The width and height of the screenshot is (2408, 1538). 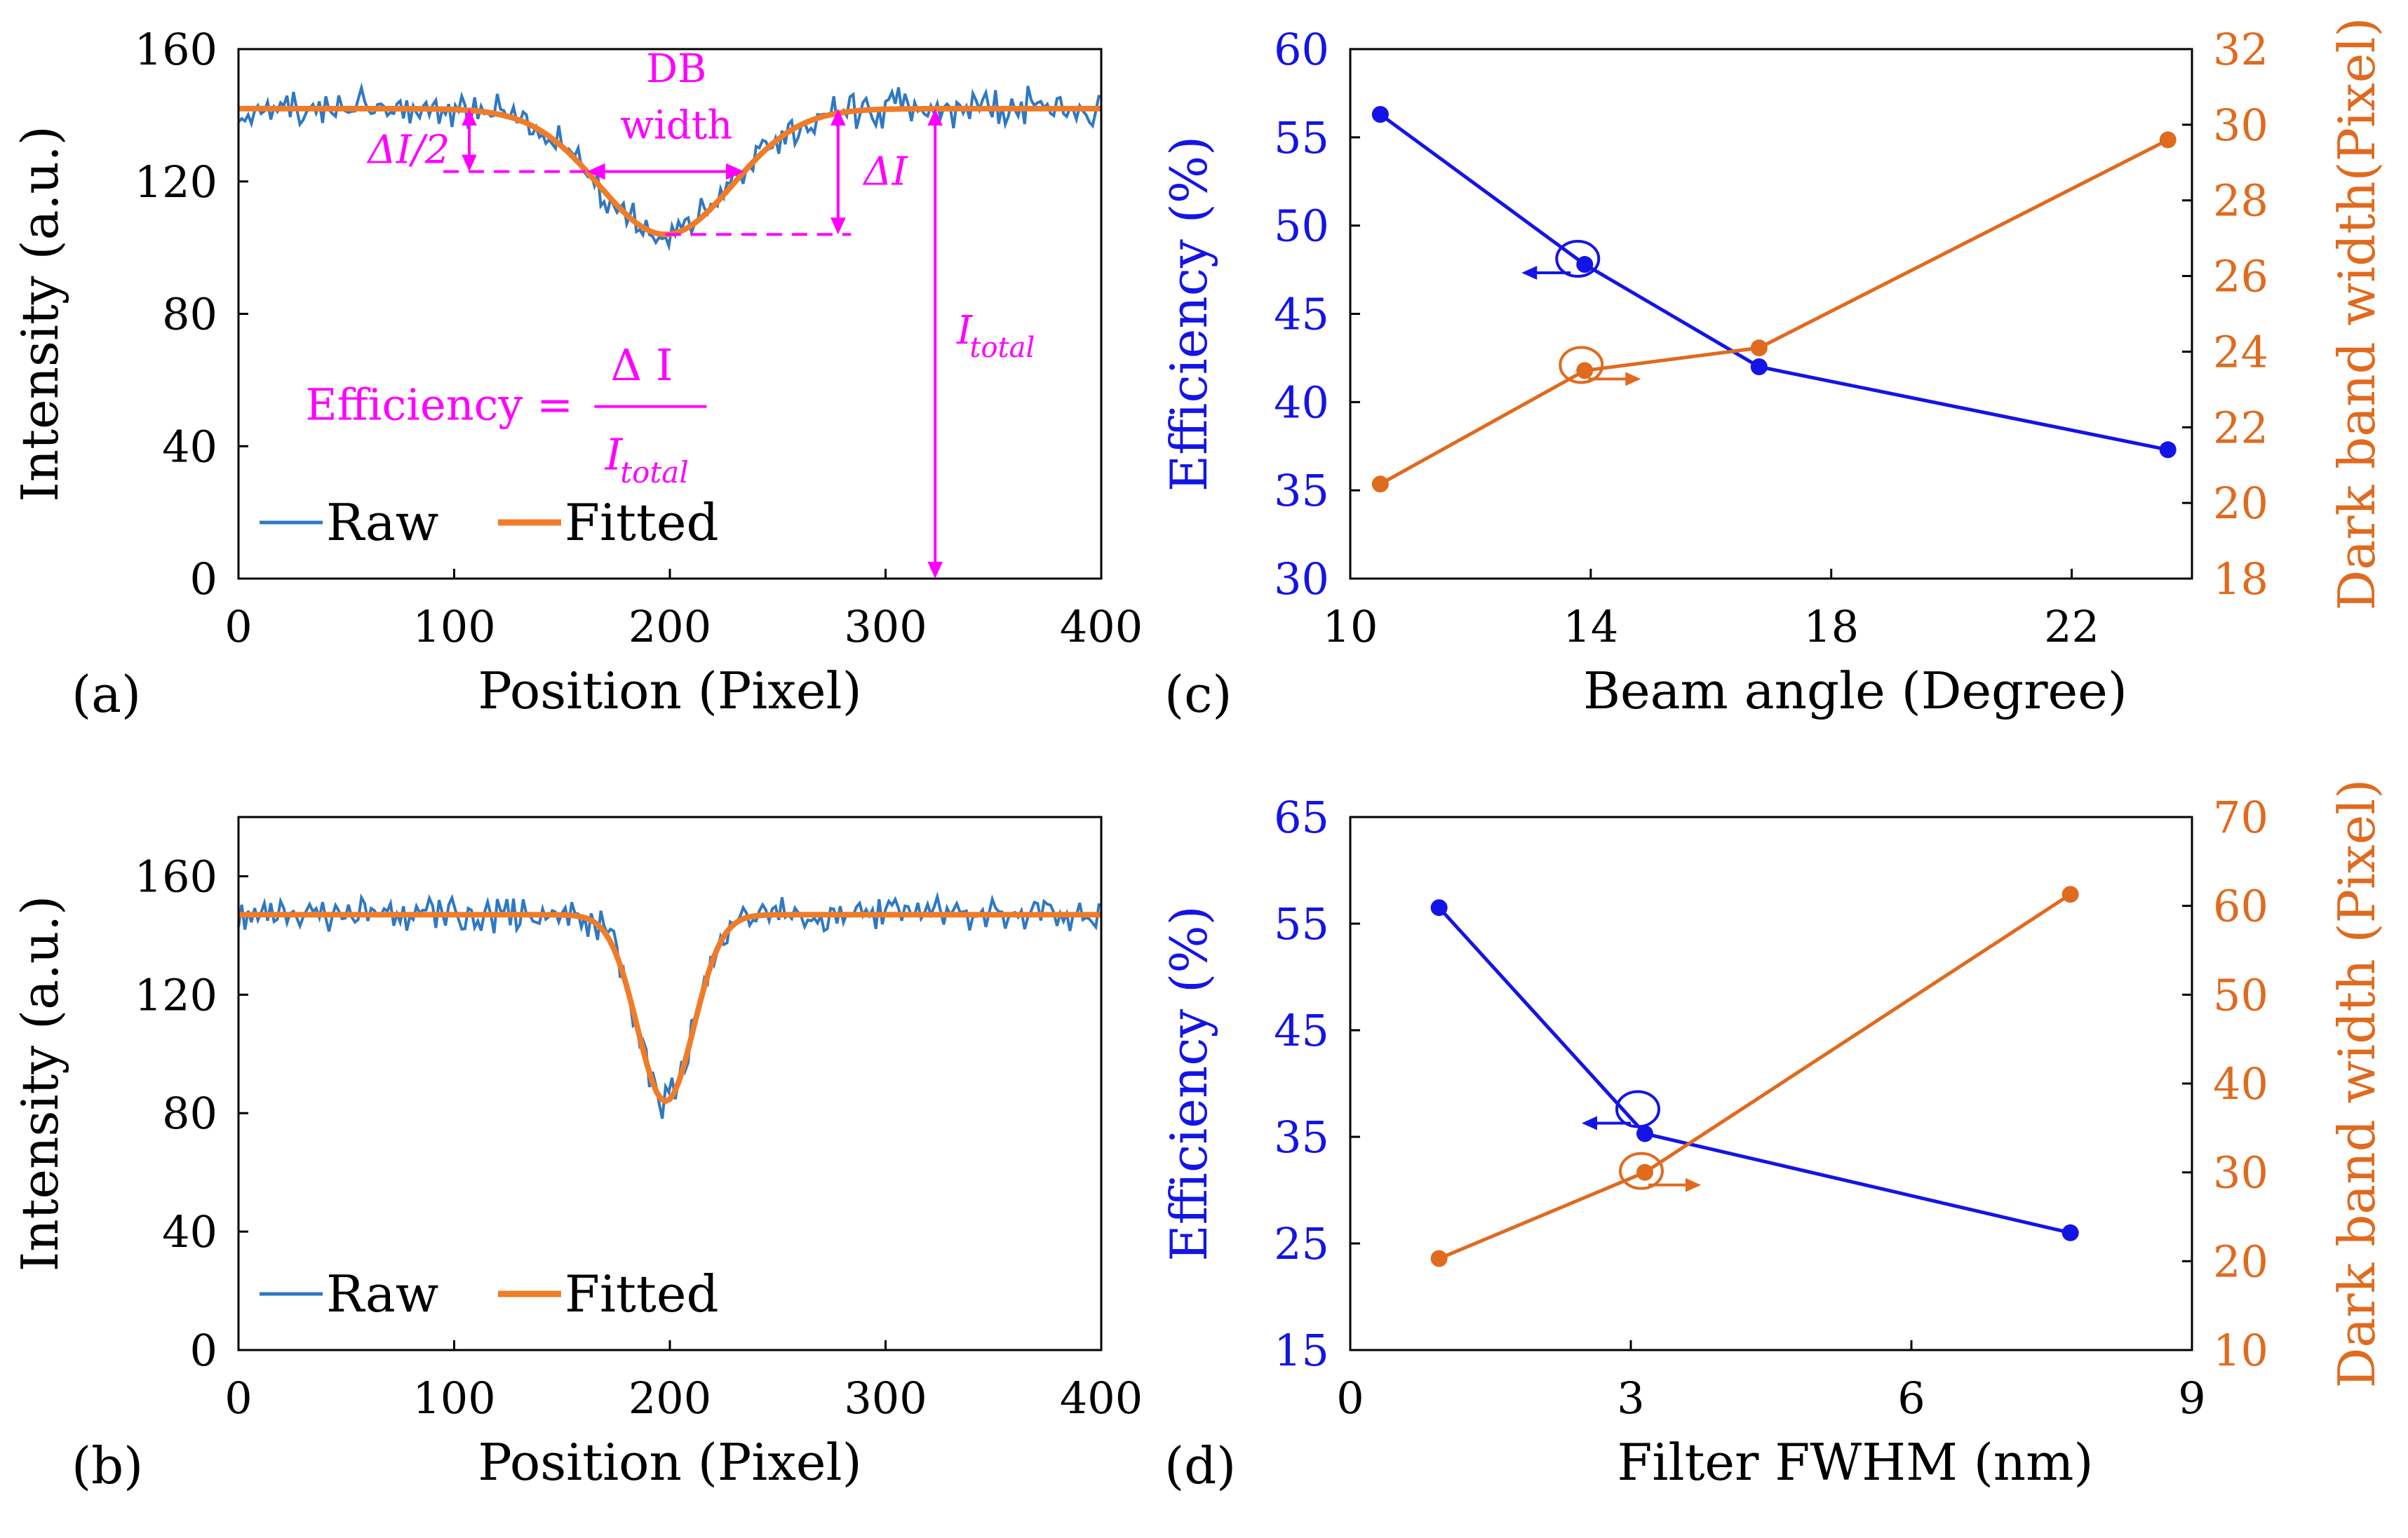 What do you see at coordinates (1590, 626) in the screenshot?
I see `panel-c-x-tick-label: 14` at bounding box center [1590, 626].